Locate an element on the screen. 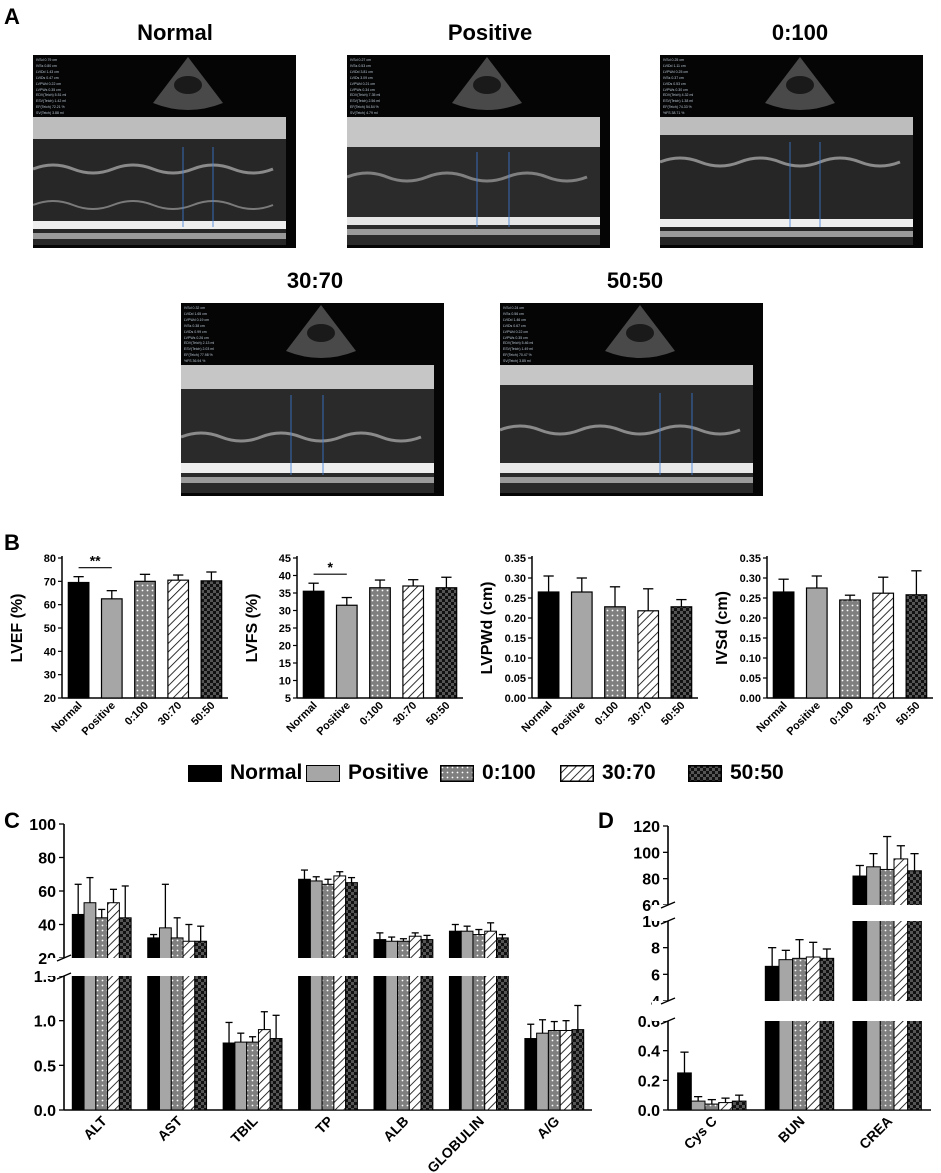 Image resolution: width=941 pixels, height=1173 pixels. x-tick-label: ALB is located at coordinates (396, 1129).